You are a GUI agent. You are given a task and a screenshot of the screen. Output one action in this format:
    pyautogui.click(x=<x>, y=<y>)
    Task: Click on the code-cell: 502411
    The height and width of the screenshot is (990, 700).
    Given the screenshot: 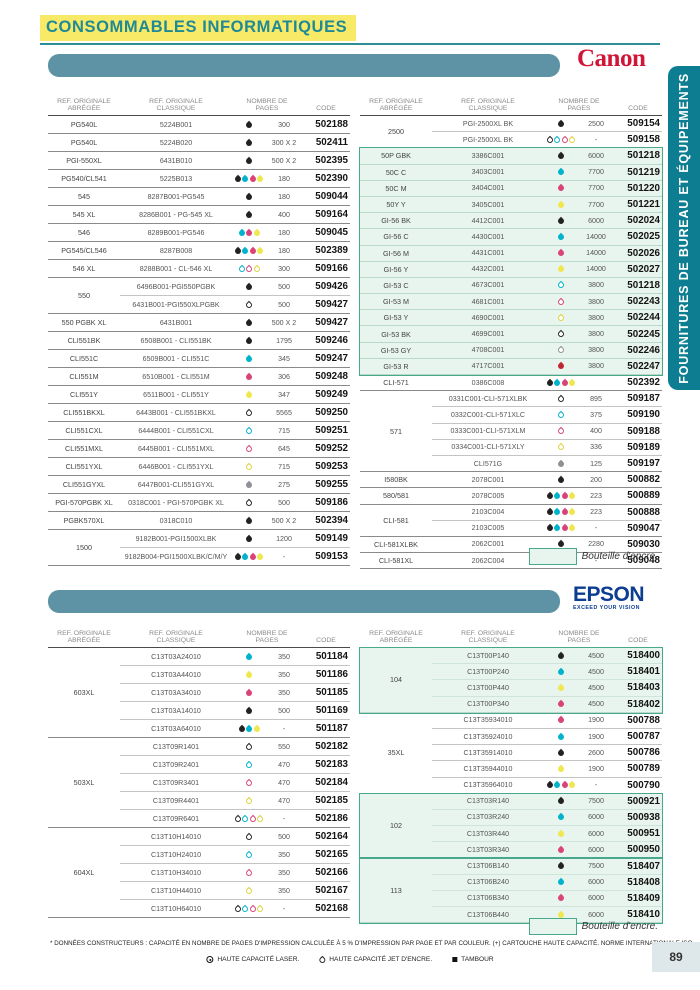 What is the action you would take?
    pyautogui.click(x=331, y=142)
    